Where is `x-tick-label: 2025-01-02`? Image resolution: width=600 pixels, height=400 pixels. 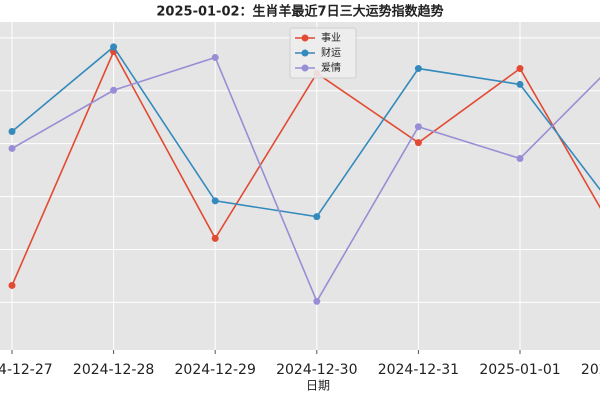
x-tick-label: 2025-01-02 is located at coordinates (590, 370).